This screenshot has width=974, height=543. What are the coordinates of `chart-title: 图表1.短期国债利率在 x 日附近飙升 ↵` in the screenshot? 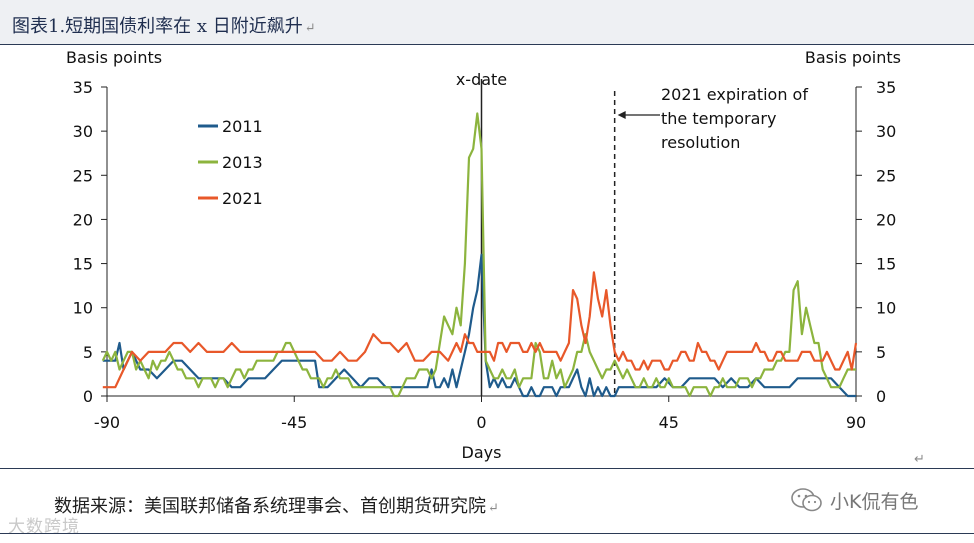 It's located at (164, 26).